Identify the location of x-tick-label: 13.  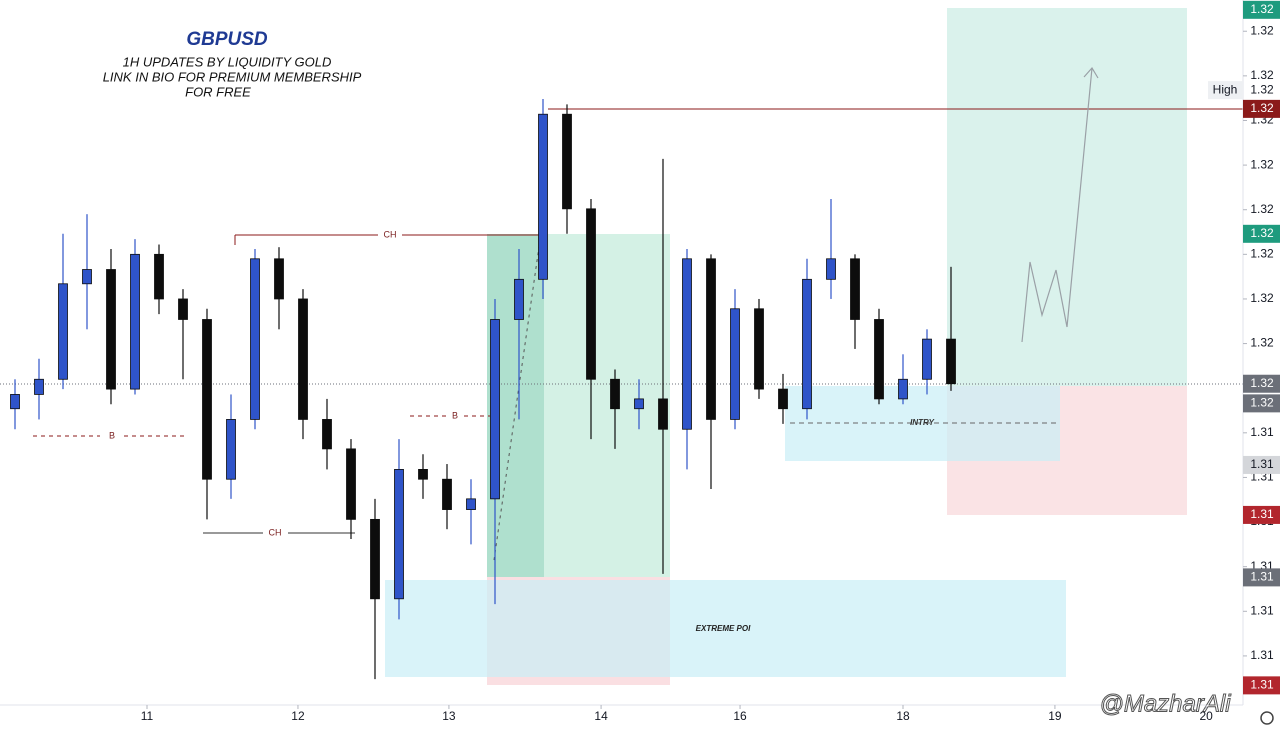
(449, 716).